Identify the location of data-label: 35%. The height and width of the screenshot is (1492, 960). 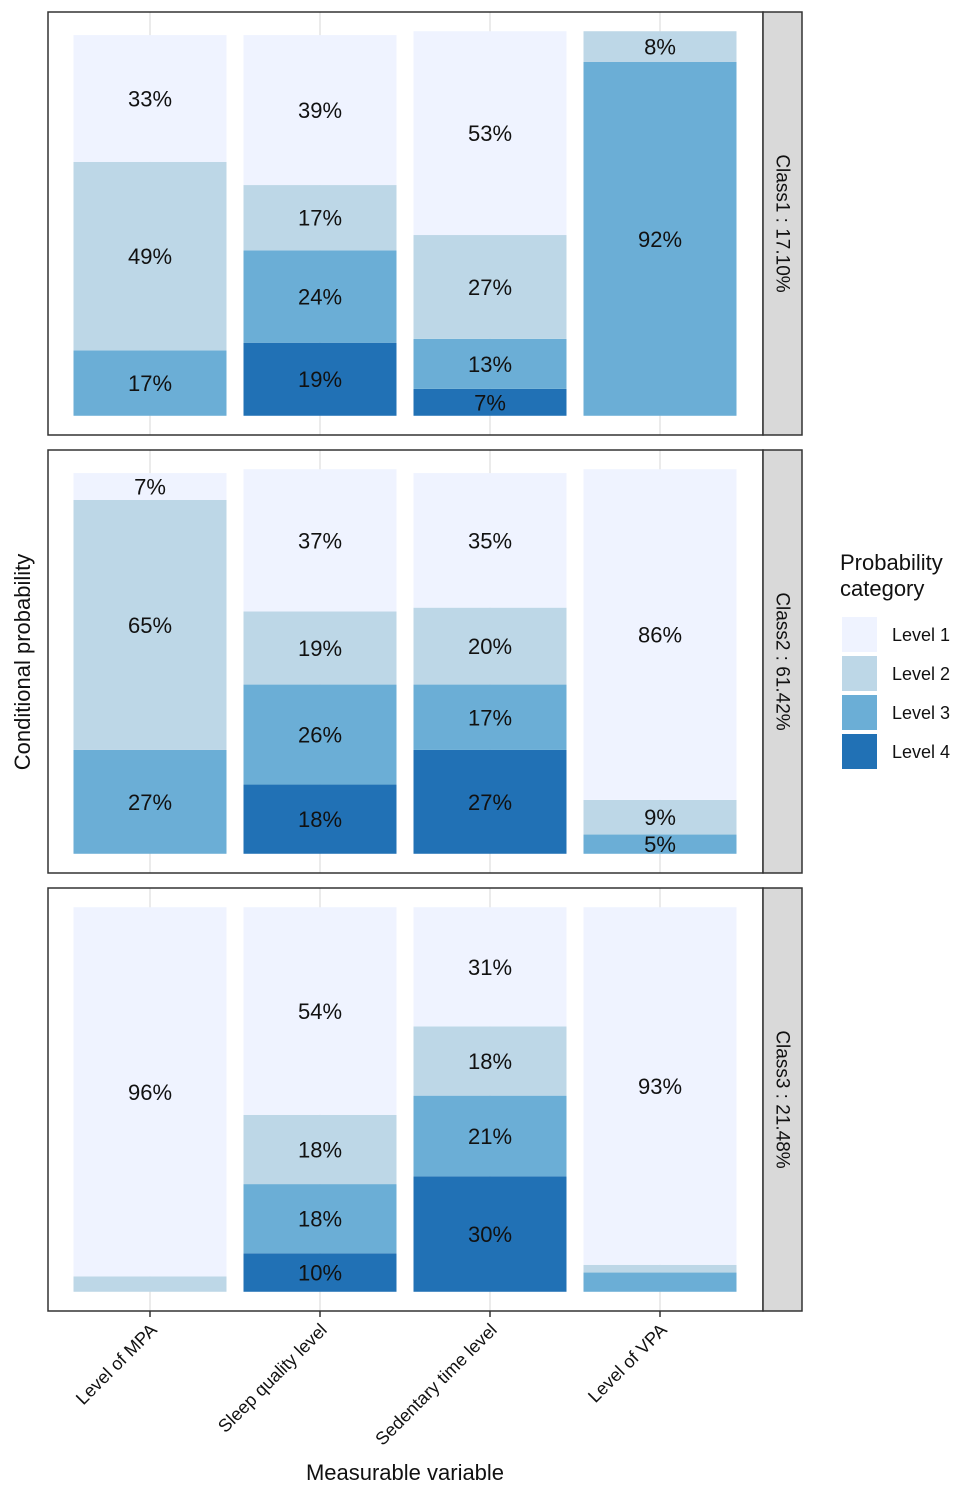
(490, 540).